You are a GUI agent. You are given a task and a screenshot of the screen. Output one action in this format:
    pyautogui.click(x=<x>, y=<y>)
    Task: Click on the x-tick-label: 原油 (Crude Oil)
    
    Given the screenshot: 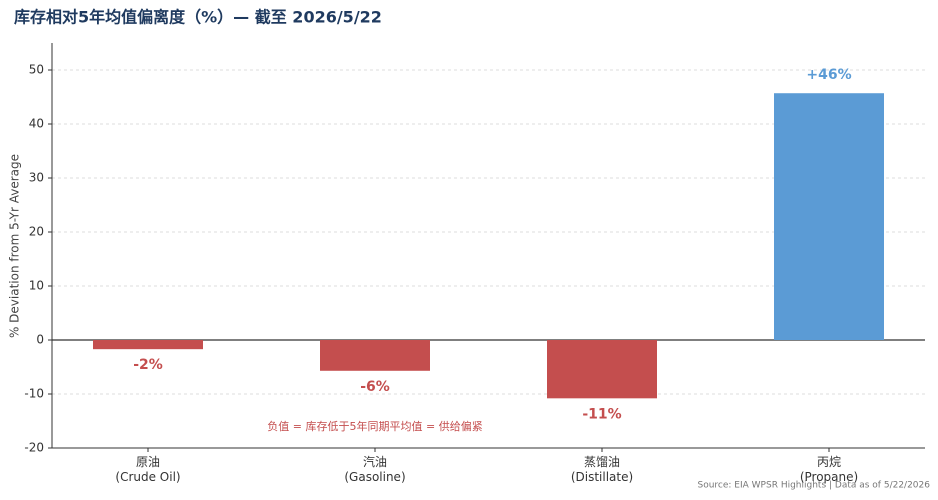 What is the action you would take?
    pyautogui.click(x=148, y=469)
    